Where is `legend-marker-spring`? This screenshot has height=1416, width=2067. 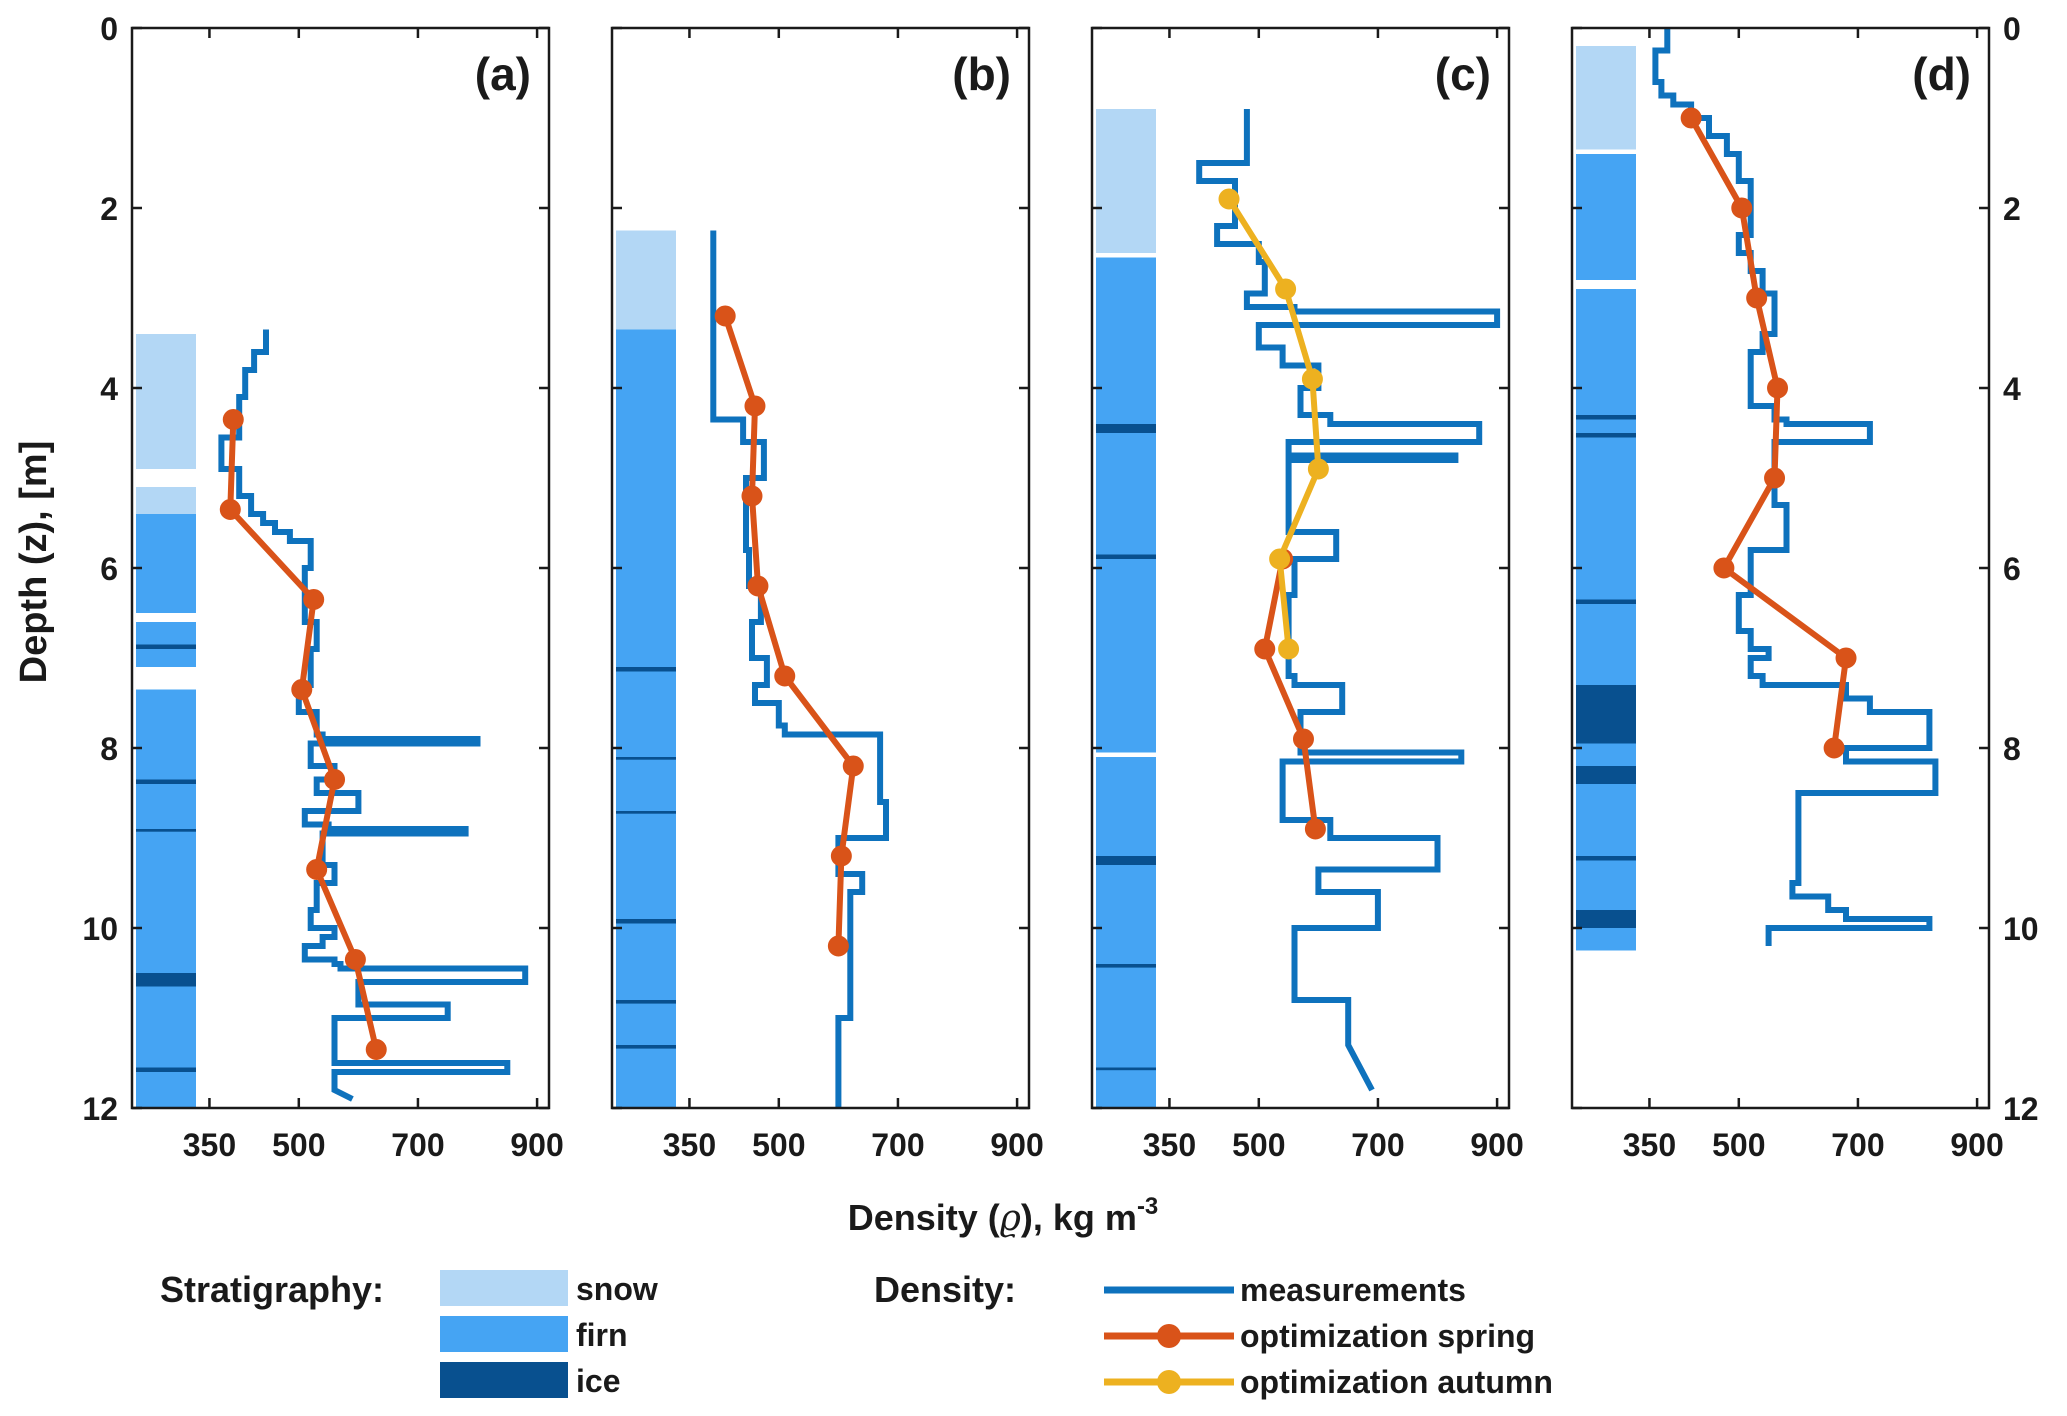
legend-marker-spring is located at coordinates (1169, 1336).